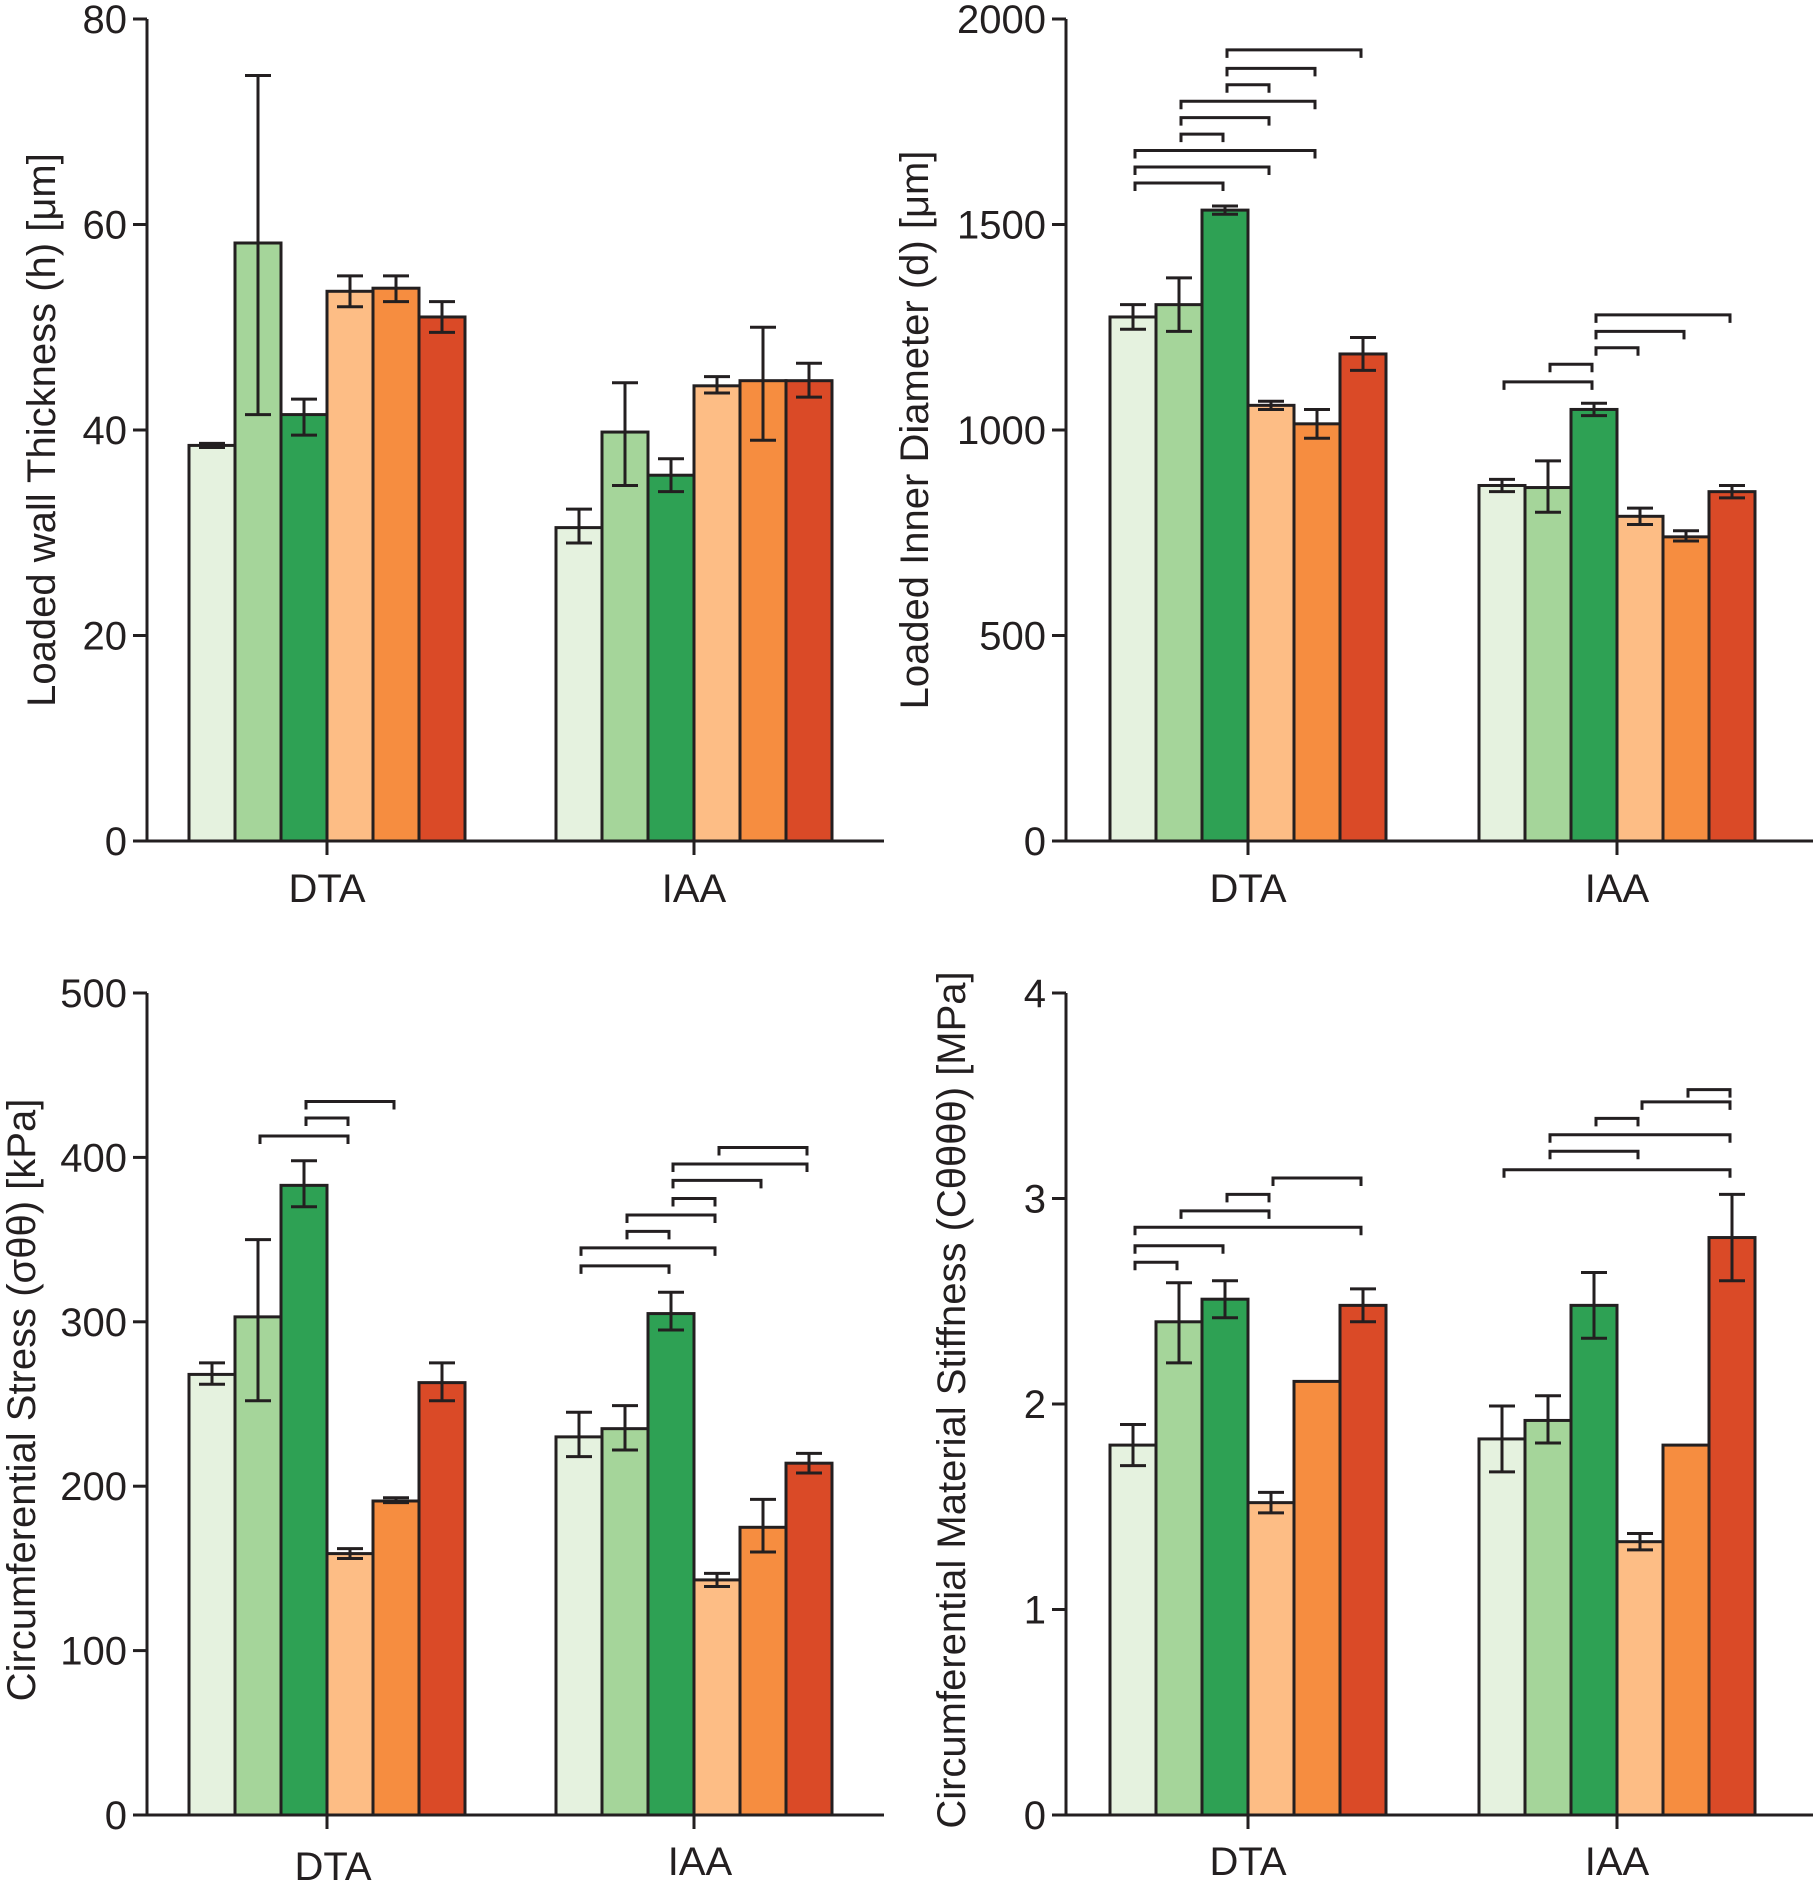  Describe the element at coordinates (1035, 994) in the screenshot. I see `y-tick-label: 4` at that location.